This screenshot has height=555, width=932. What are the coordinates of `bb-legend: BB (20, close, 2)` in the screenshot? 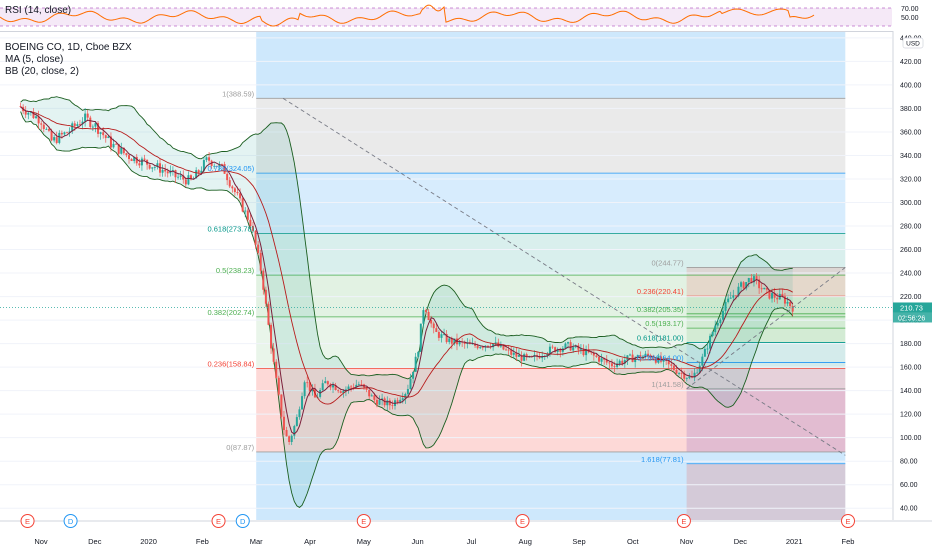 It's located at (42, 71).